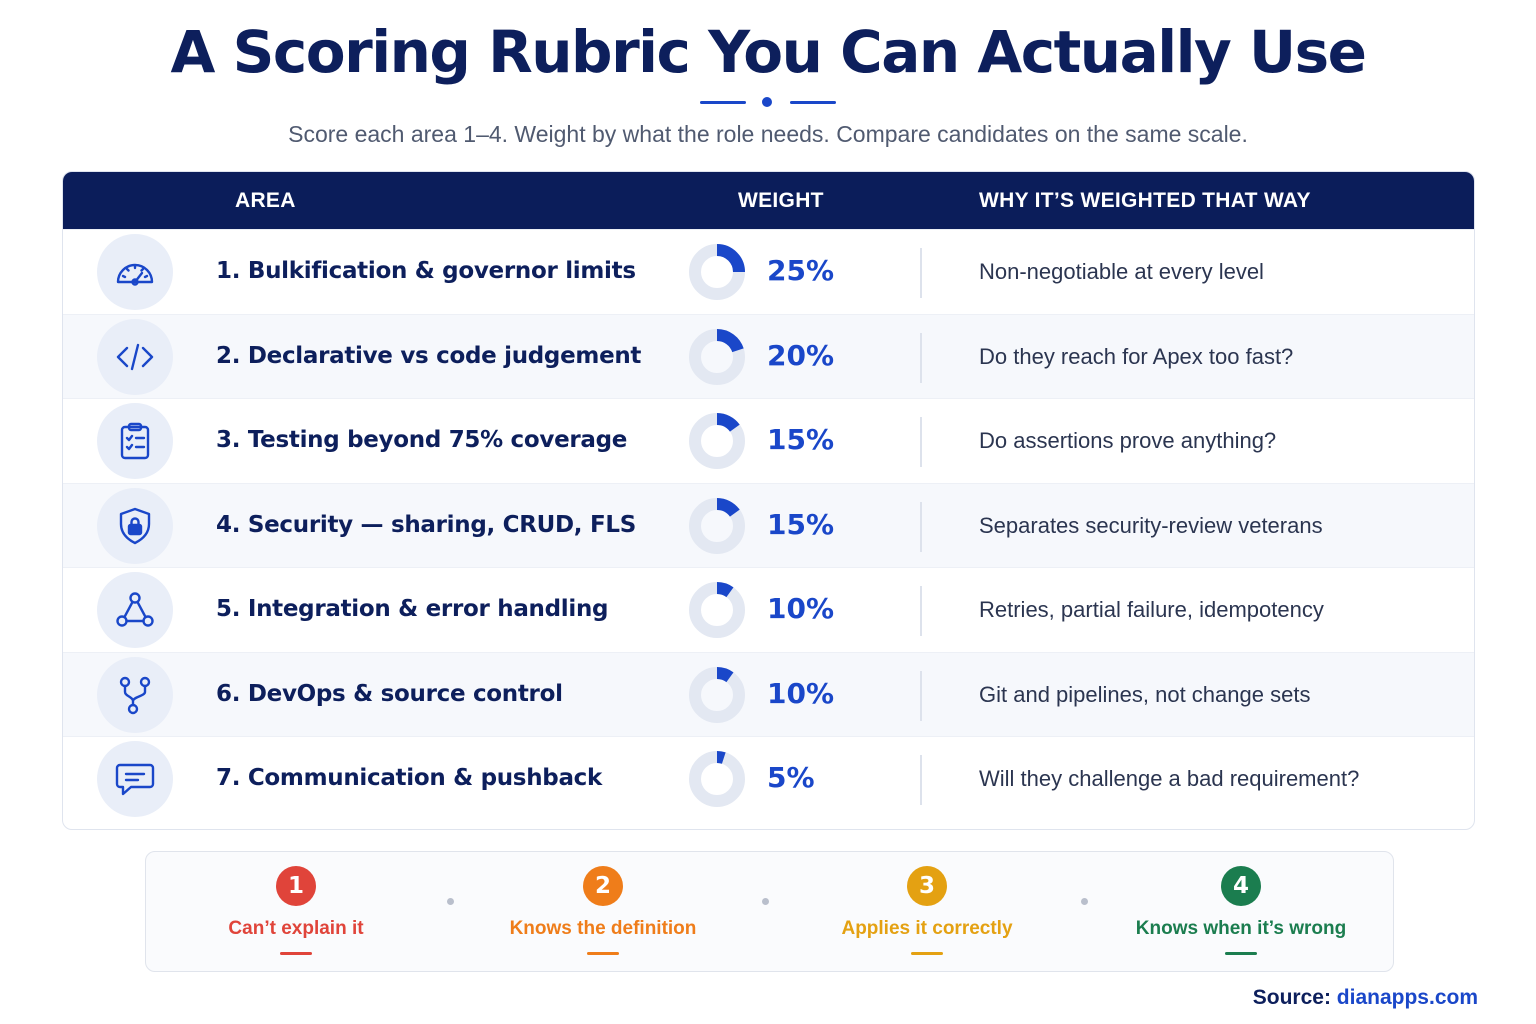  Describe the element at coordinates (603, 910) in the screenshot. I see `scale-level-2: 2 Knows the definition` at that location.